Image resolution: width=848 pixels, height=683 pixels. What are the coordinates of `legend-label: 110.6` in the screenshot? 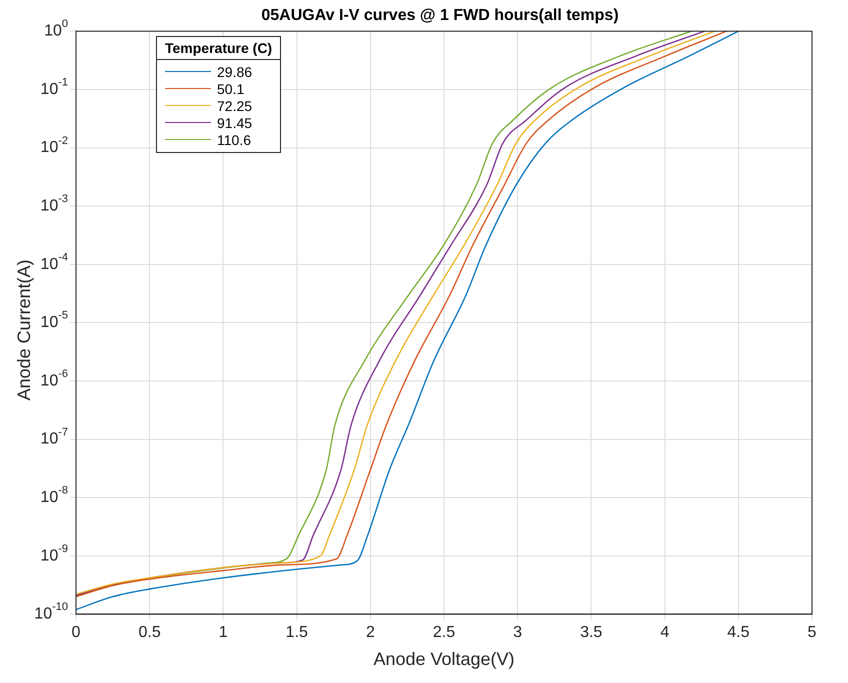 It's located at (234, 140).